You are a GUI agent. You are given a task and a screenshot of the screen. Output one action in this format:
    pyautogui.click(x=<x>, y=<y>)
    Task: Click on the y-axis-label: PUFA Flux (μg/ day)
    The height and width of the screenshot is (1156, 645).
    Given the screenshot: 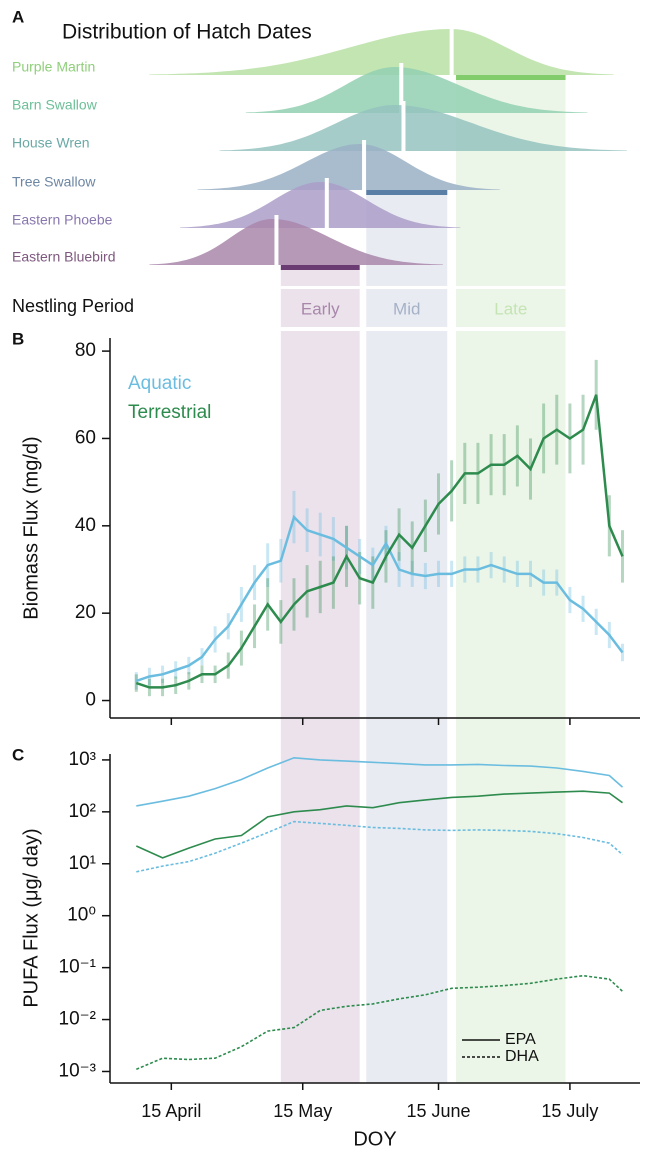 What is the action you would take?
    pyautogui.click(x=31, y=917)
    